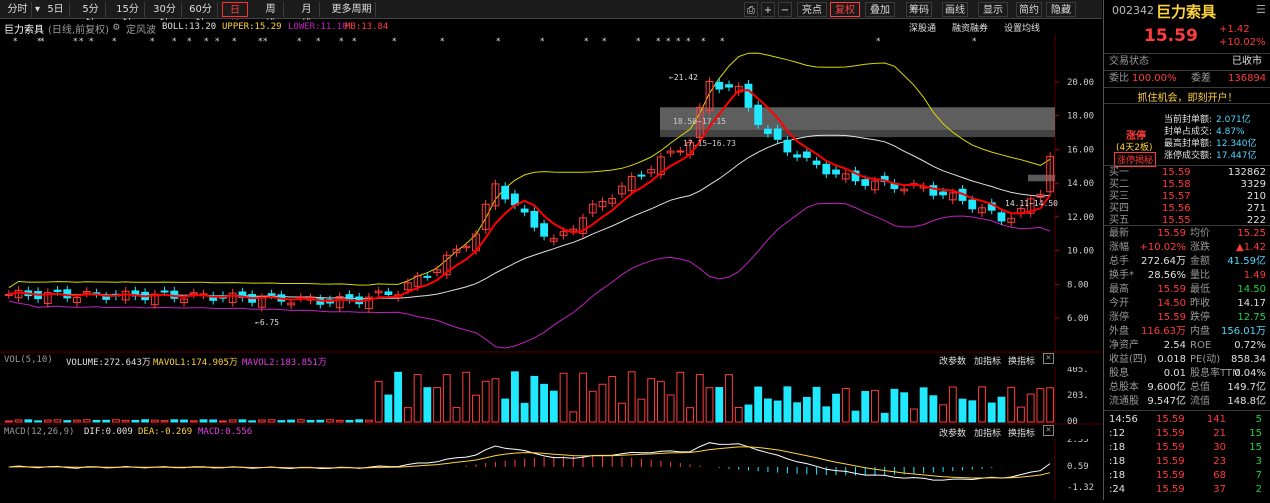 This screenshot has width=1270, height=503. What do you see at coordinates (880, 9) in the screenshot?
I see `toolbar-button-5: 叠加` at bounding box center [880, 9].